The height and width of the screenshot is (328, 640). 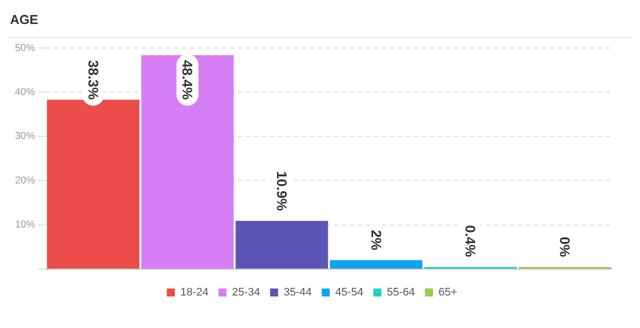 I want to click on legend-label: 35-44, so click(x=298, y=292).